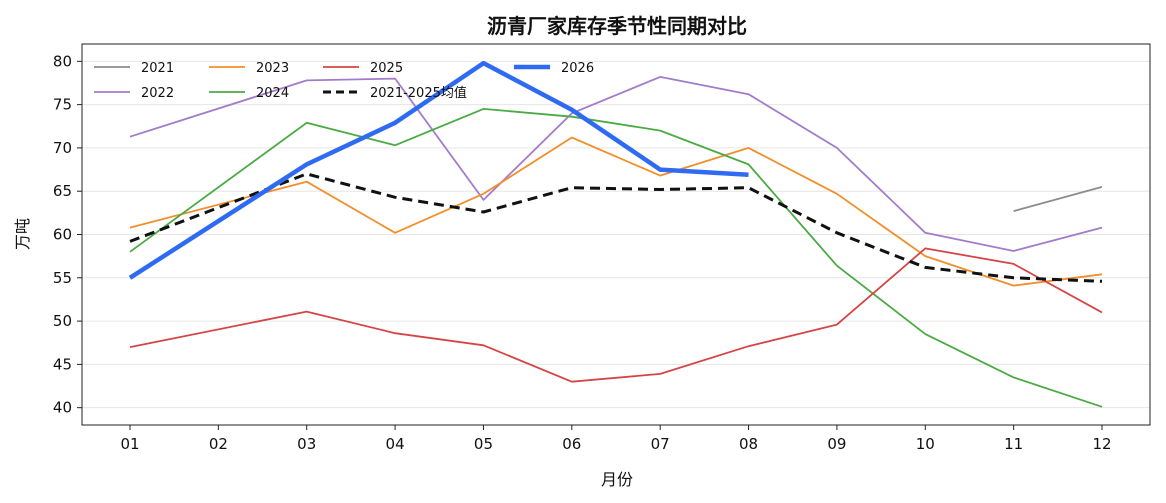 This screenshot has height=503, width=1166. I want to click on y-tick-label: 60, so click(62, 235).